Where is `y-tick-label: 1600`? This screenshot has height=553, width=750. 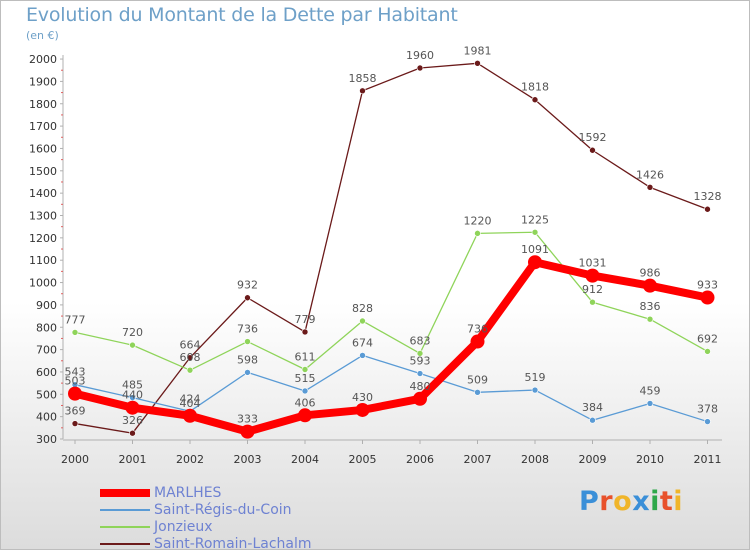
y-tick-label: 1600 is located at coordinates (43, 148).